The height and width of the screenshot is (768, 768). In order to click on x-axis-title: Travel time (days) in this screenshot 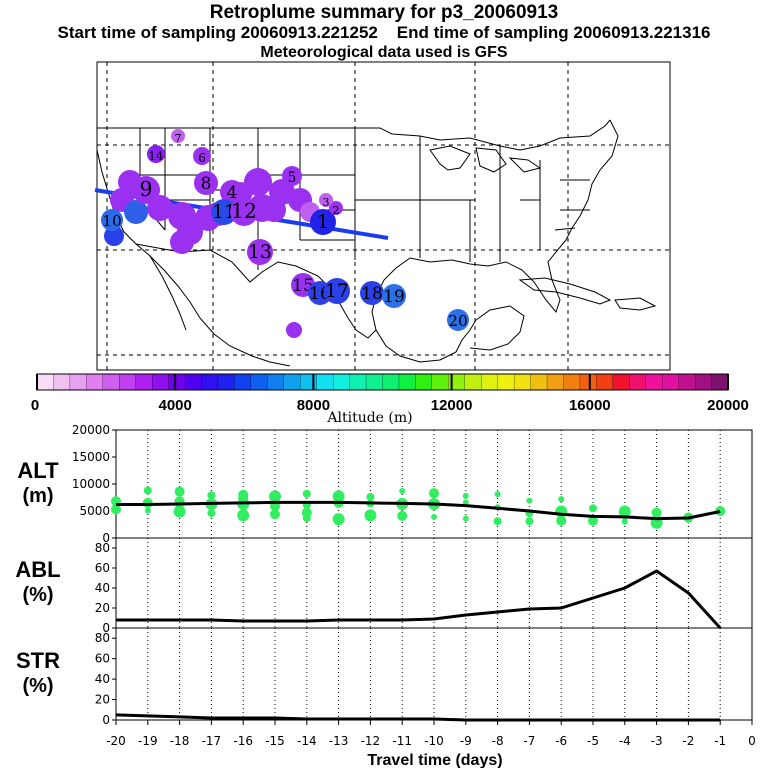, I will do `click(434, 760)`.